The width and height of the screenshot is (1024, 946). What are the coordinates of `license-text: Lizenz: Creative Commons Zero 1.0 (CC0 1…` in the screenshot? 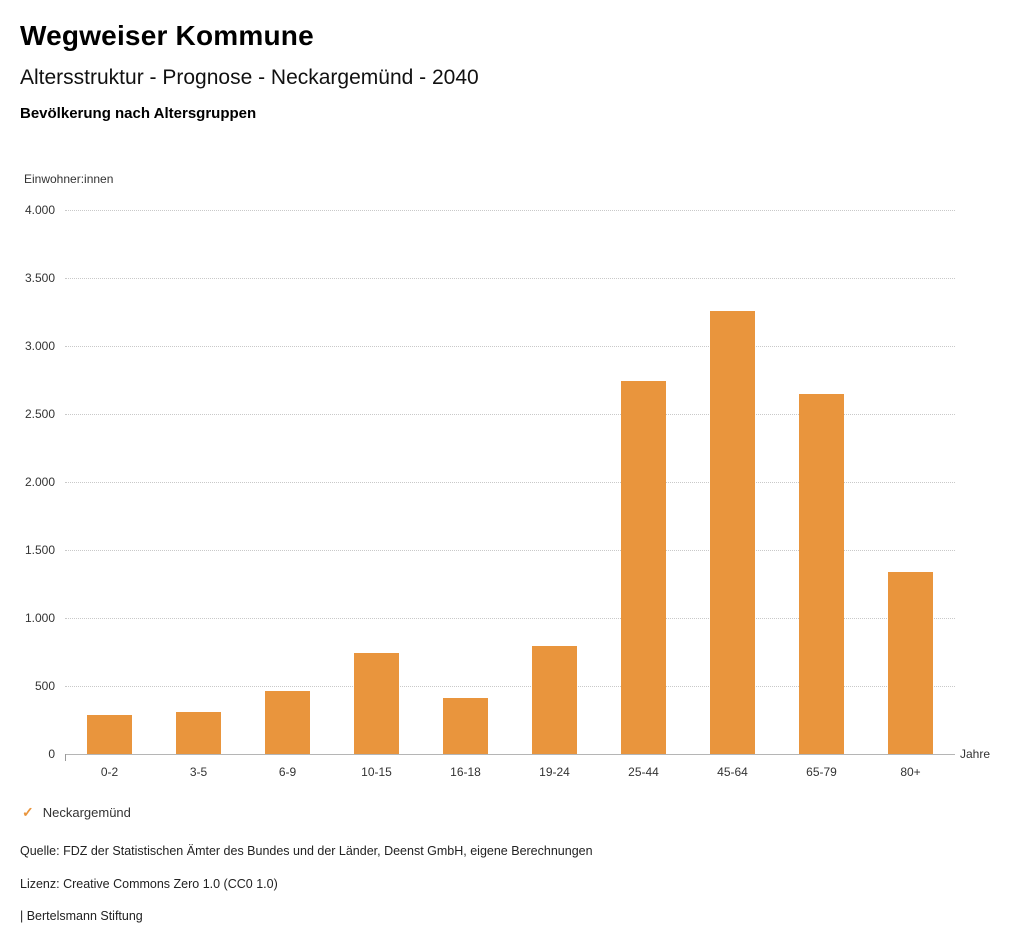 It's located at (149, 883).